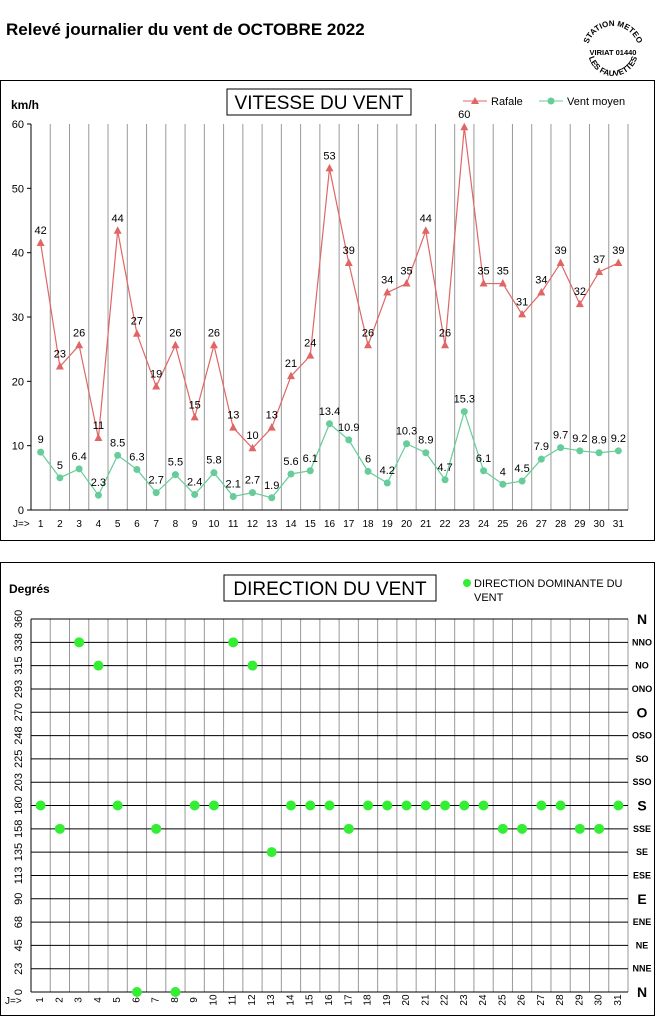 This screenshot has width=657, height=1020. I want to click on compass-tick-label: ESE, so click(642, 875).